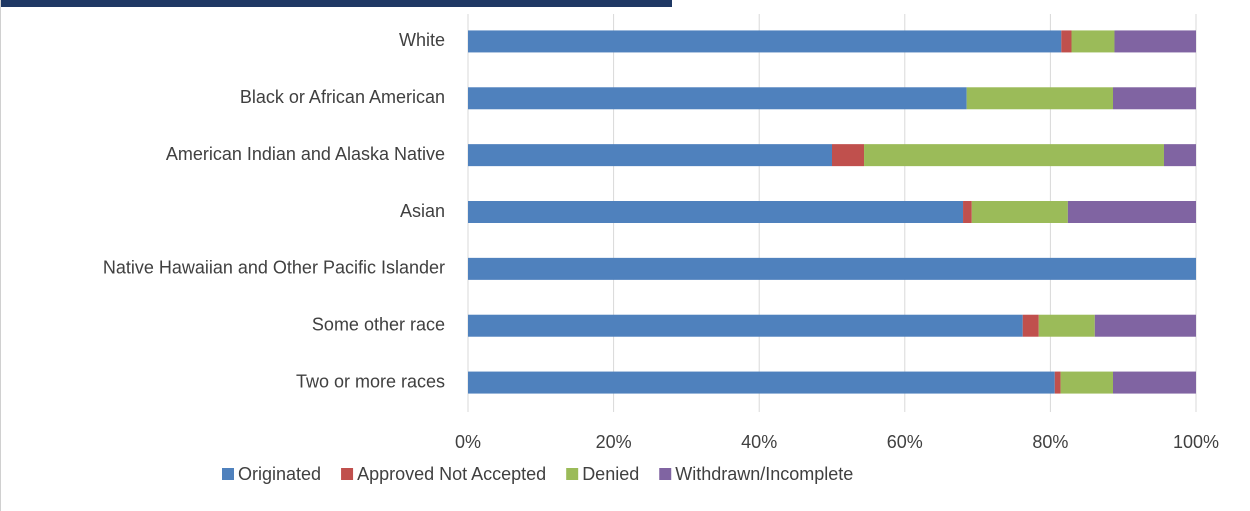 This screenshot has height=511, width=1250. What do you see at coordinates (342, 97) in the screenshot?
I see `y-tick-label: Black or African American` at bounding box center [342, 97].